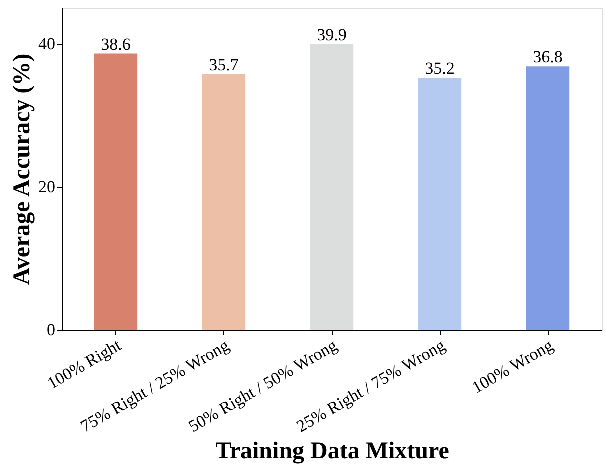 Image resolution: width=606 pixels, height=472 pixels. I want to click on data-label: 38.6, so click(116, 44).